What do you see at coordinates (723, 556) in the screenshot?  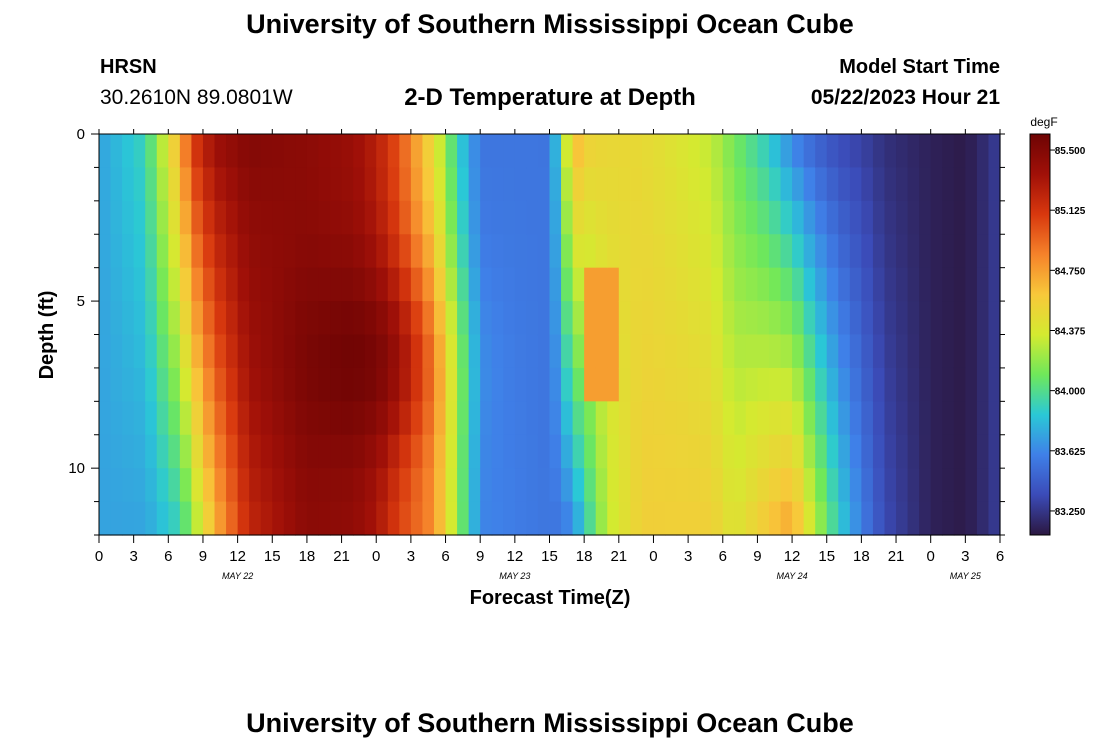 I see `x-tick-label: 6` at bounding box center [723, 556].